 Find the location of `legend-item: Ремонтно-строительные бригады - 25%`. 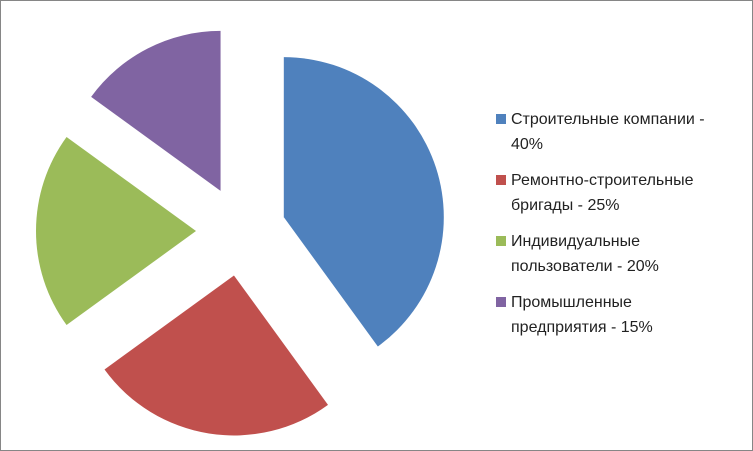

legend-item: Ремонтно-строительные бригады - 25% is located at coordinates (603, 193).